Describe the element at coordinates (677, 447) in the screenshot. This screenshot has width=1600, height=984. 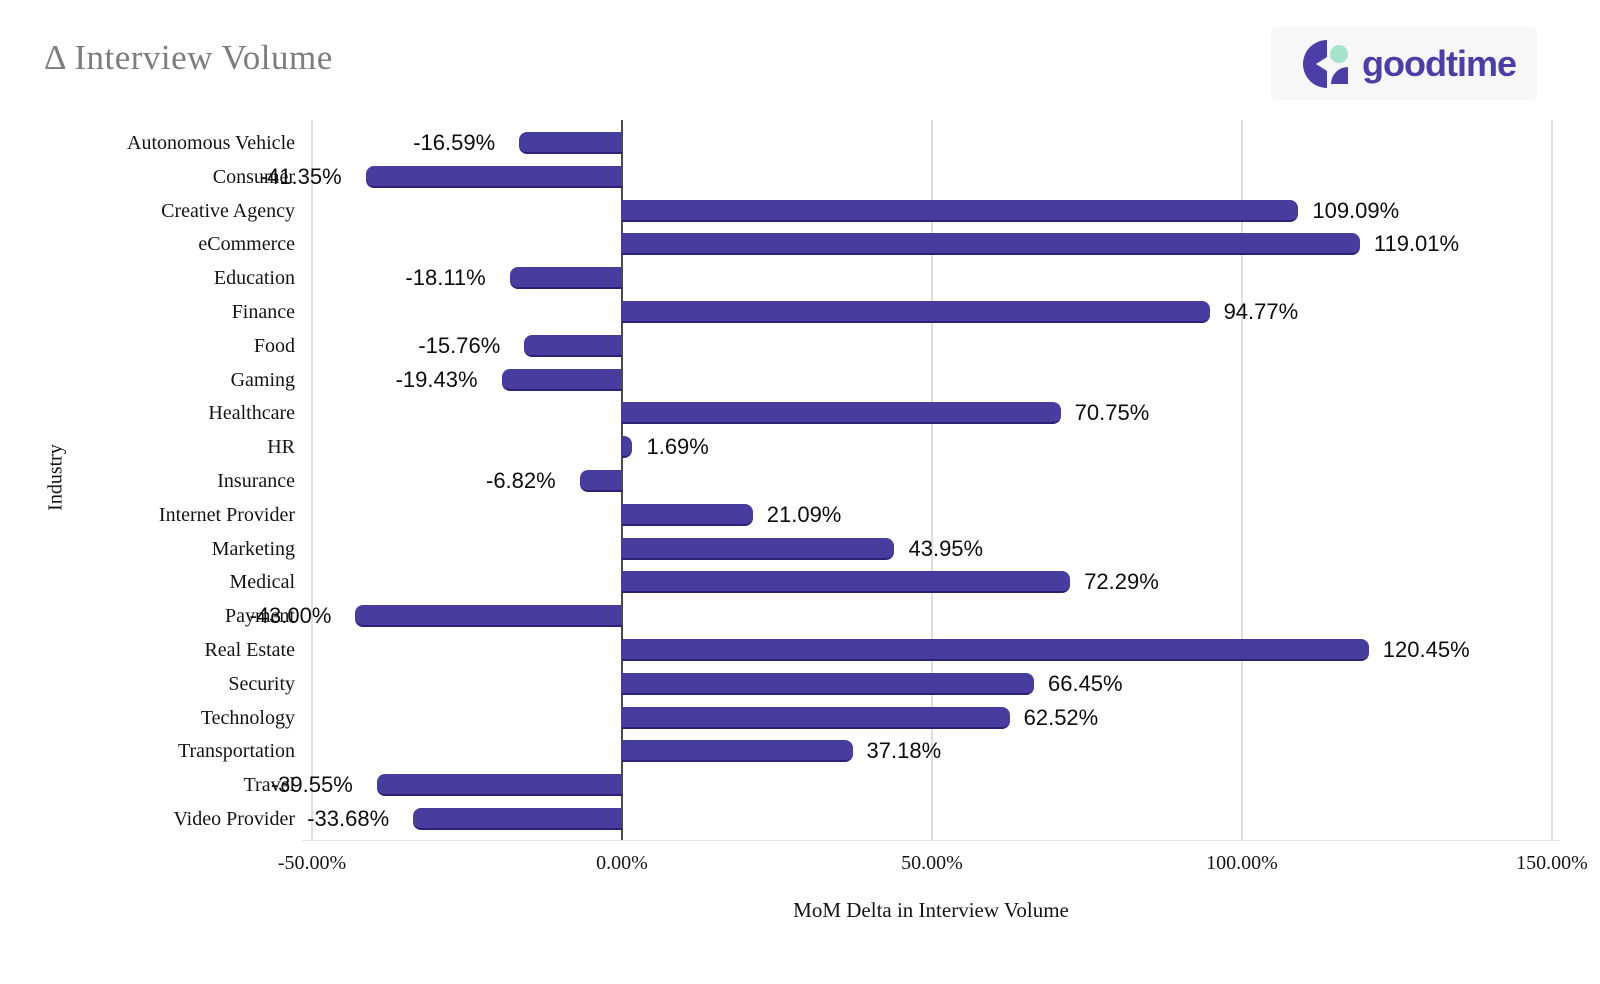
I see `value-label: 1.69%` at that location.